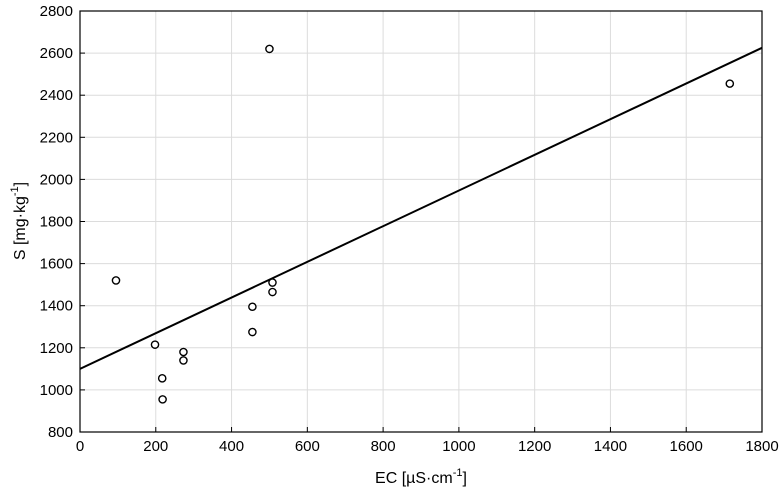 The height and width of the screenshot is (490, 780). Describe the element at coordinates (56, 264) in the screenshot. I see `y-tick-label: 1600` at that location.